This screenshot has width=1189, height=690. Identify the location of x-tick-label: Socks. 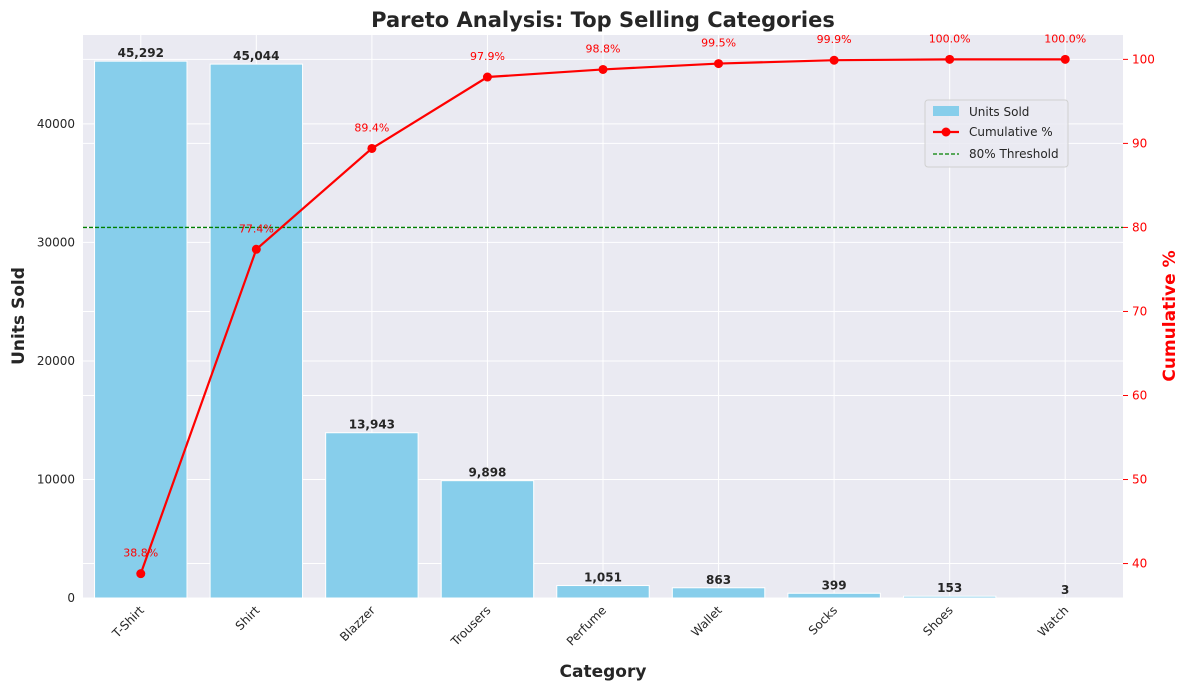
(823, 620).